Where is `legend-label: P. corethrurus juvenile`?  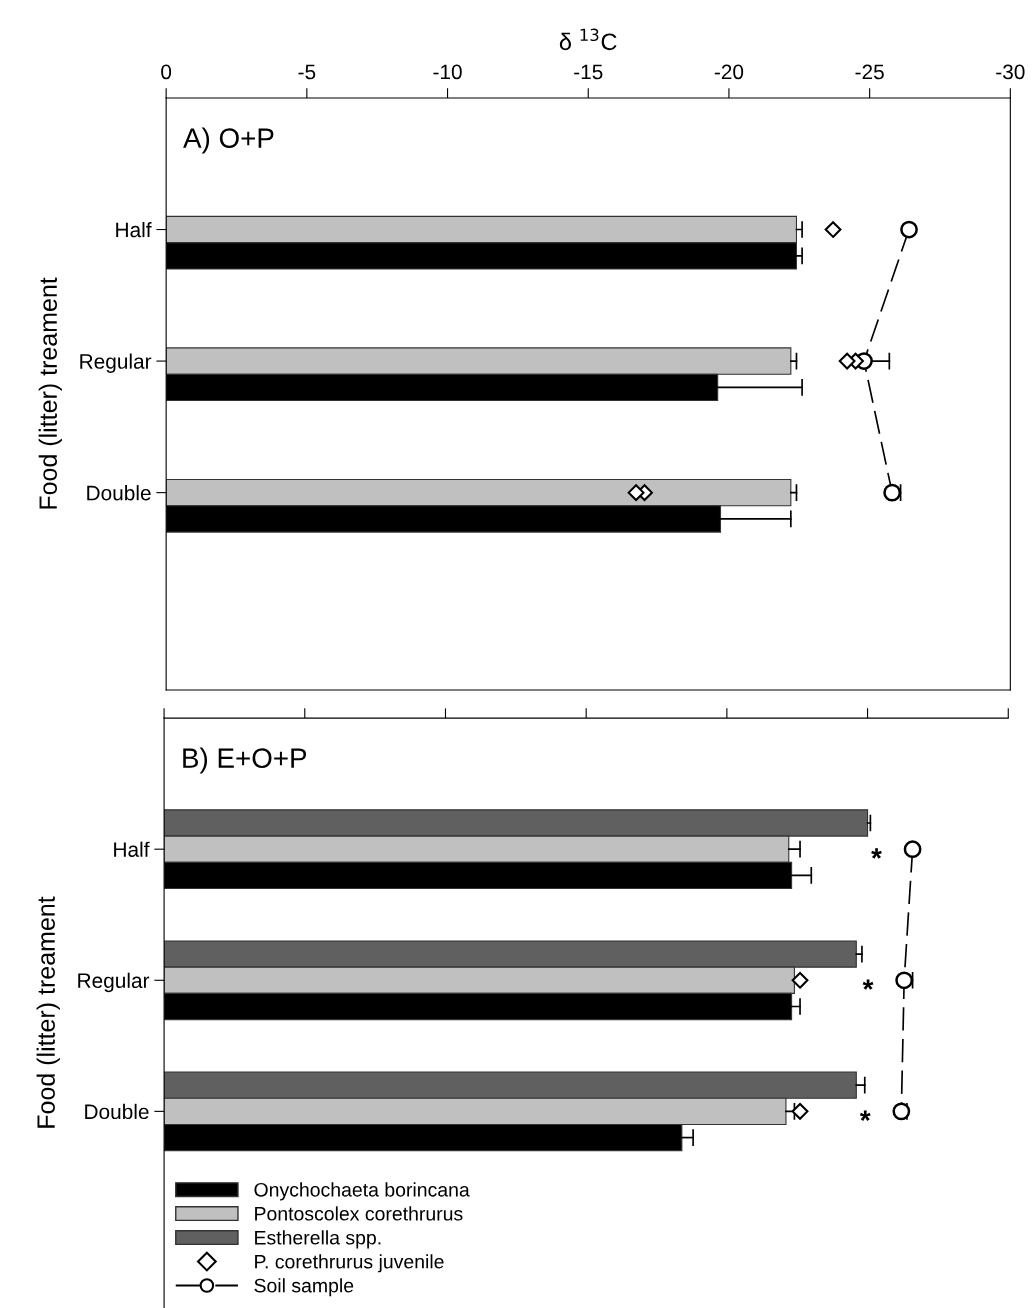 legend-label: P. corethrurus juvenile is located at coordinates (349, 1263).